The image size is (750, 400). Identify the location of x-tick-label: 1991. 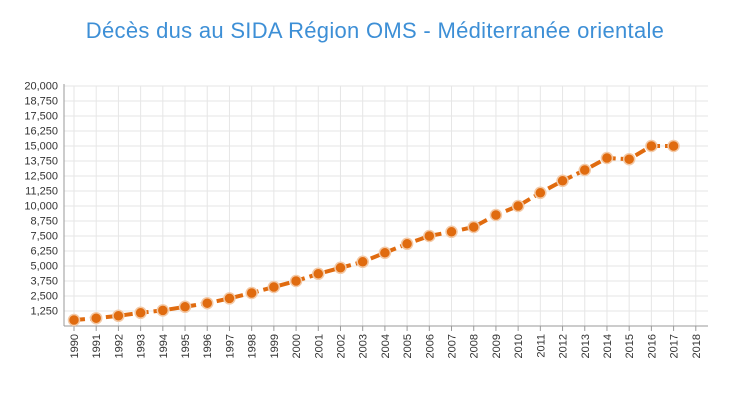
(97, 346).